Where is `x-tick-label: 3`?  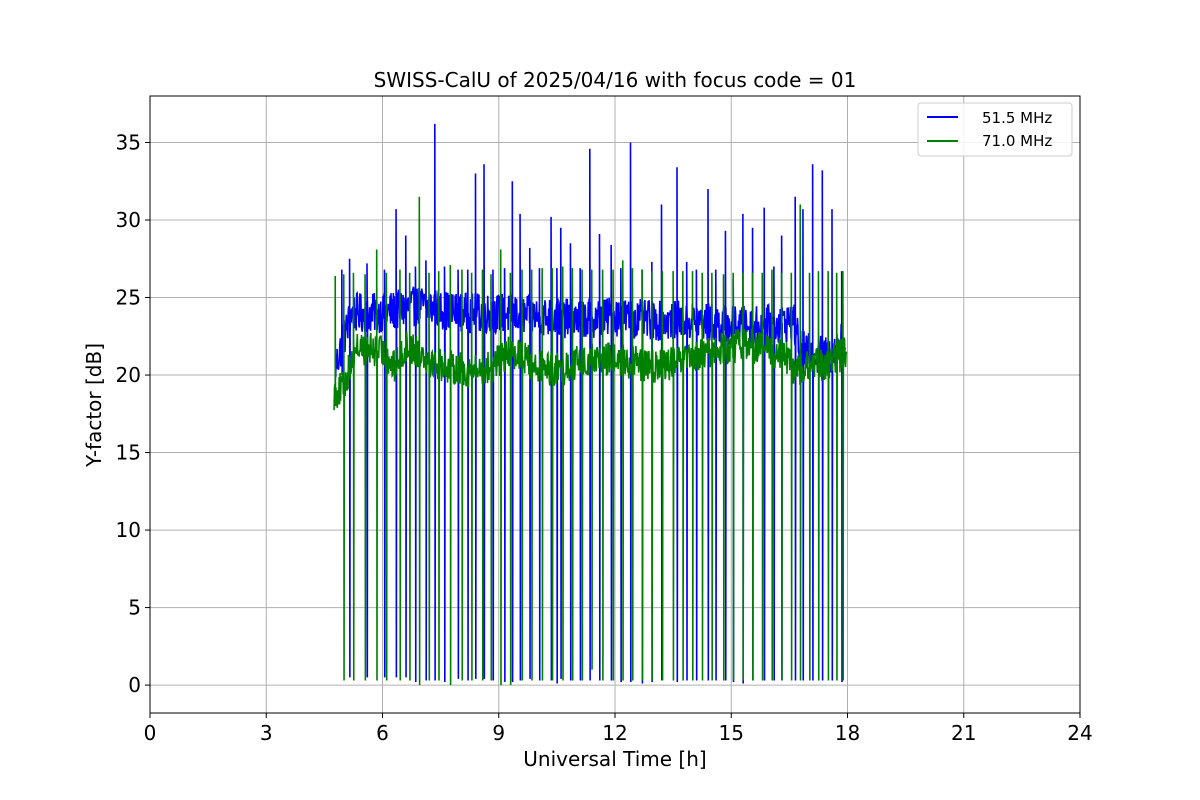
x-tick-label: 3 is located at coordinates (266, 733).